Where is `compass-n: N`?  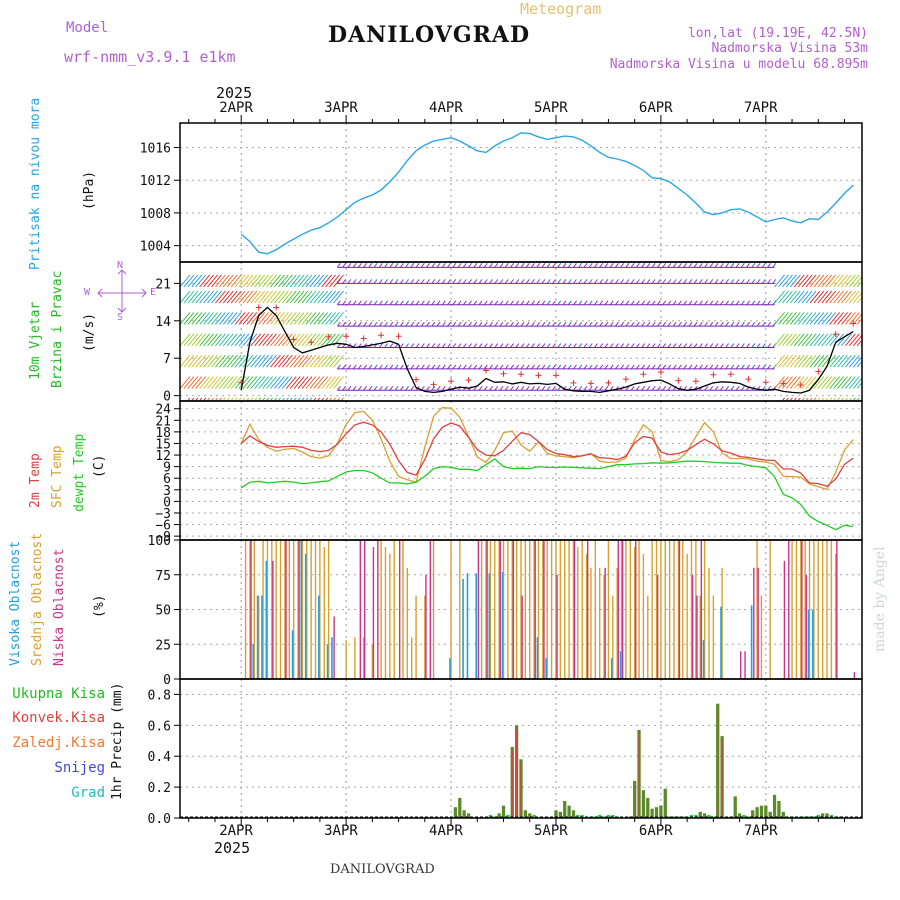
compass-n: N is located at coordinates (120, 265).